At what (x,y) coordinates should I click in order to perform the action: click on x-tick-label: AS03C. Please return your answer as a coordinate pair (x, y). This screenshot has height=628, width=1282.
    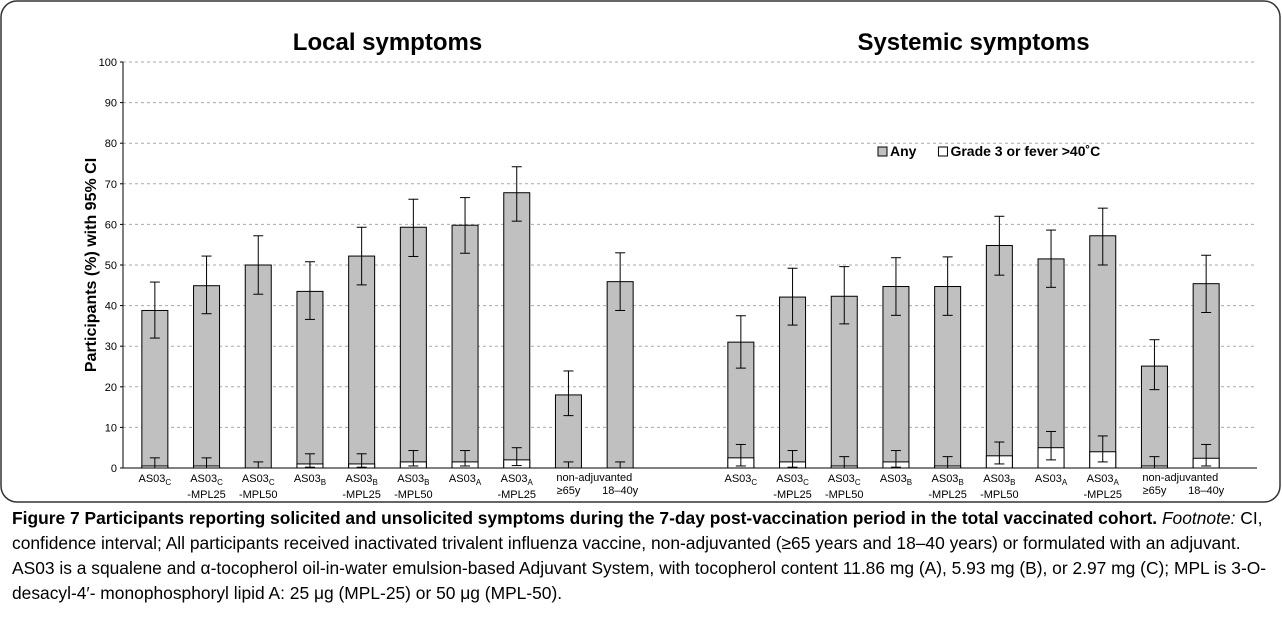
    Looking at the image, I should click on (154, 480).